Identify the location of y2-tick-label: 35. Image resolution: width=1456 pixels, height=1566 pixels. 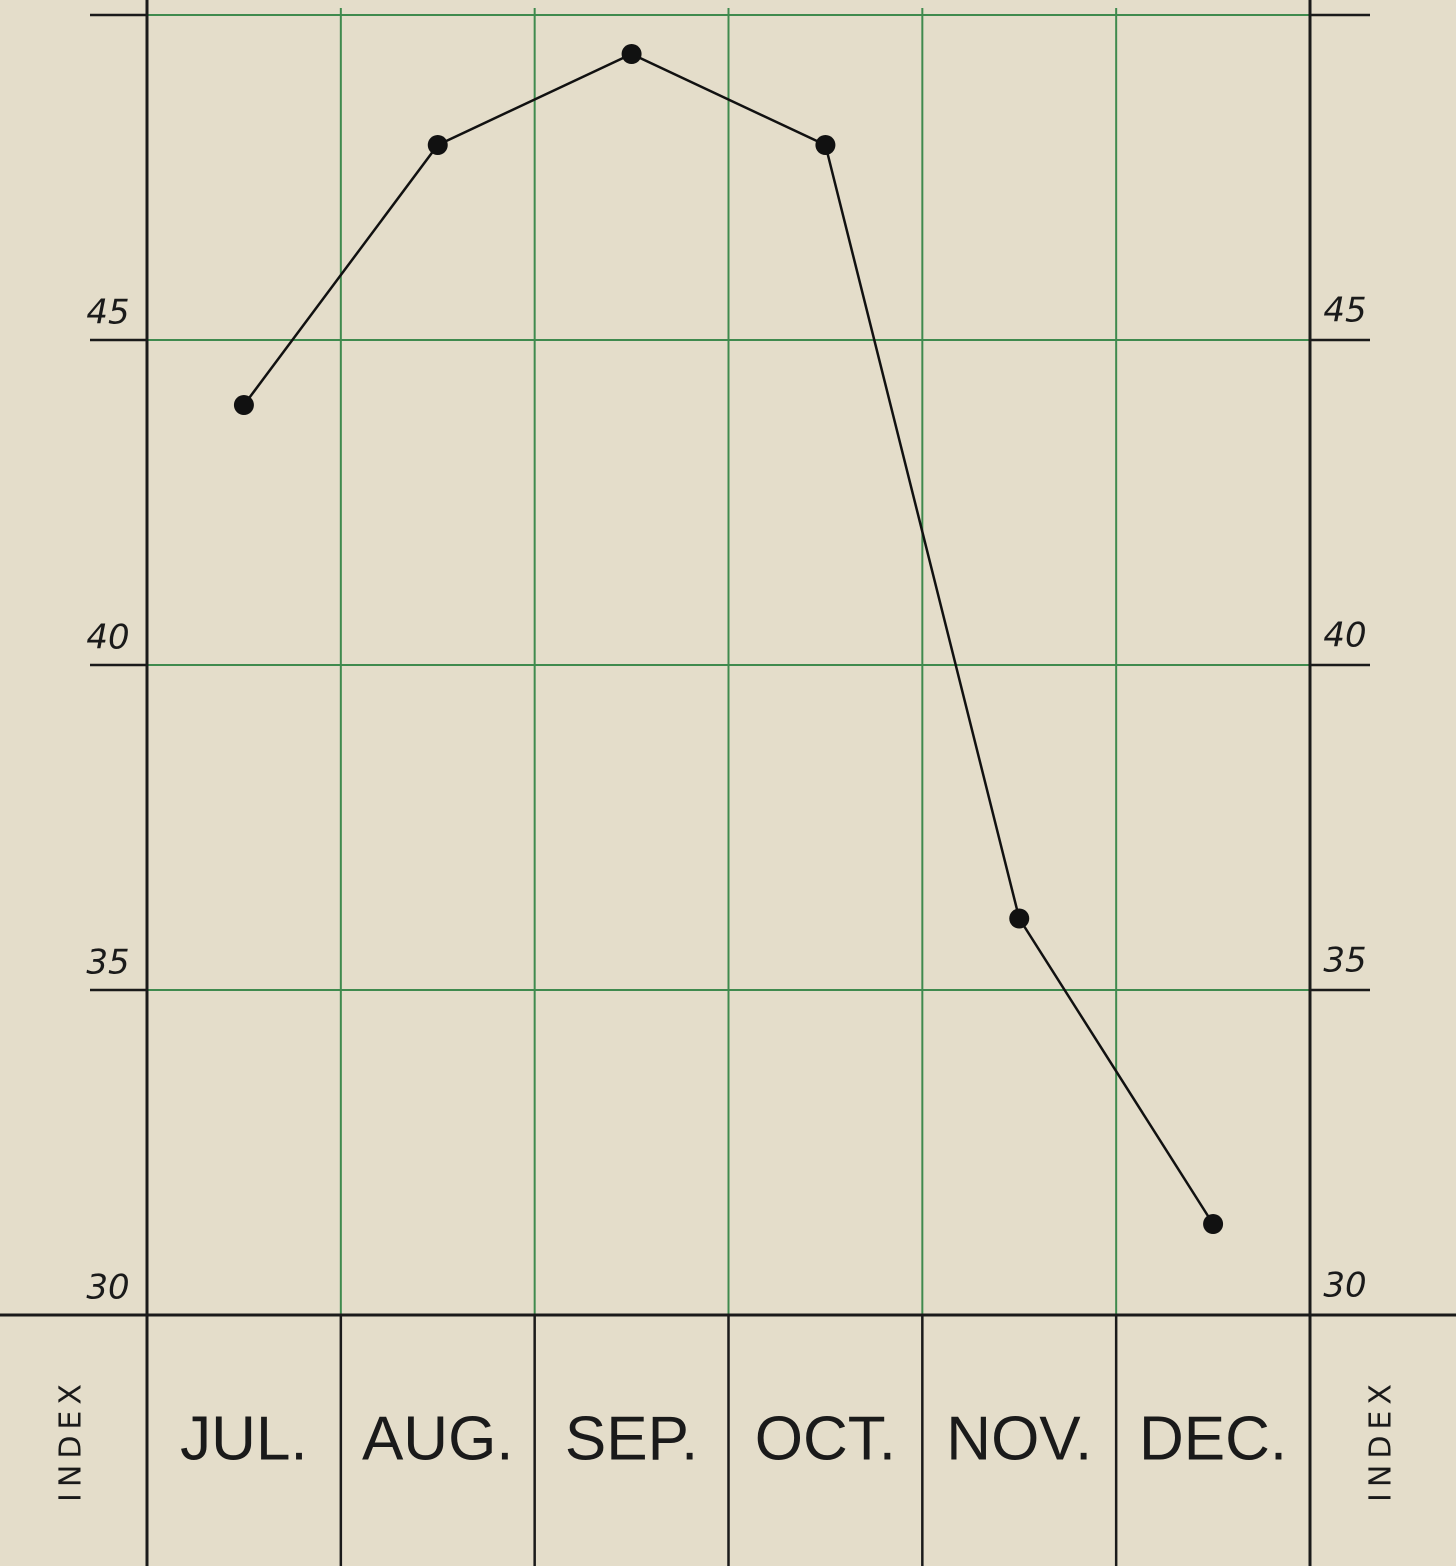
(1344, 961).